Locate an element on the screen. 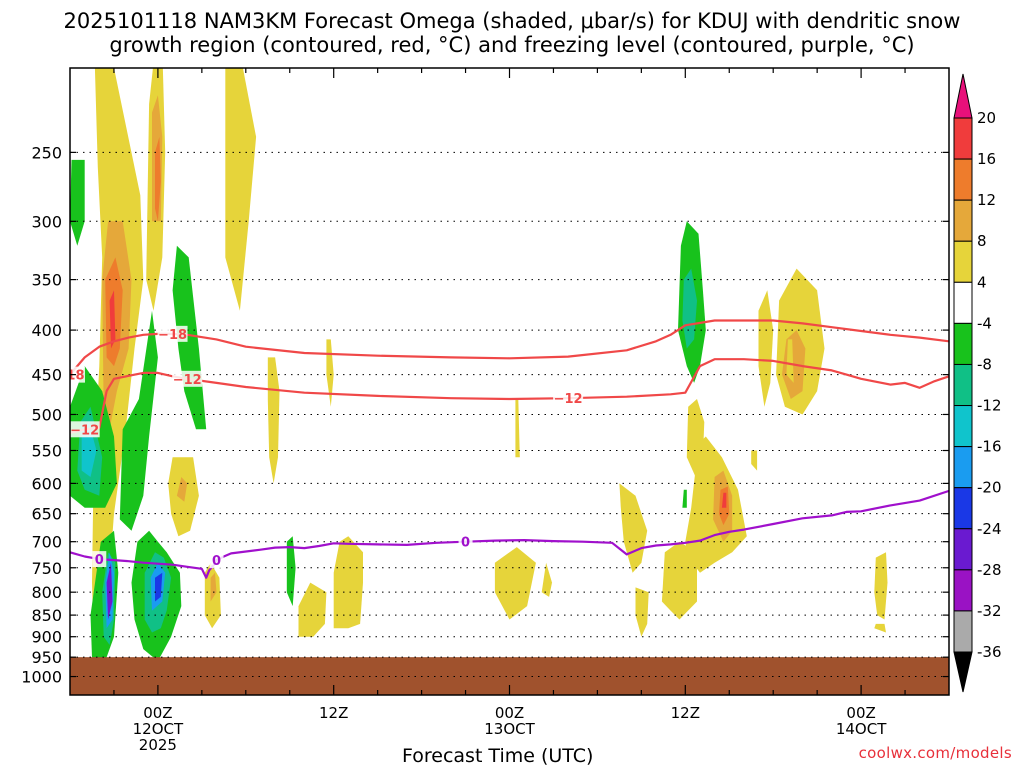  contour-line--18 is located at coordinates (509, 347).